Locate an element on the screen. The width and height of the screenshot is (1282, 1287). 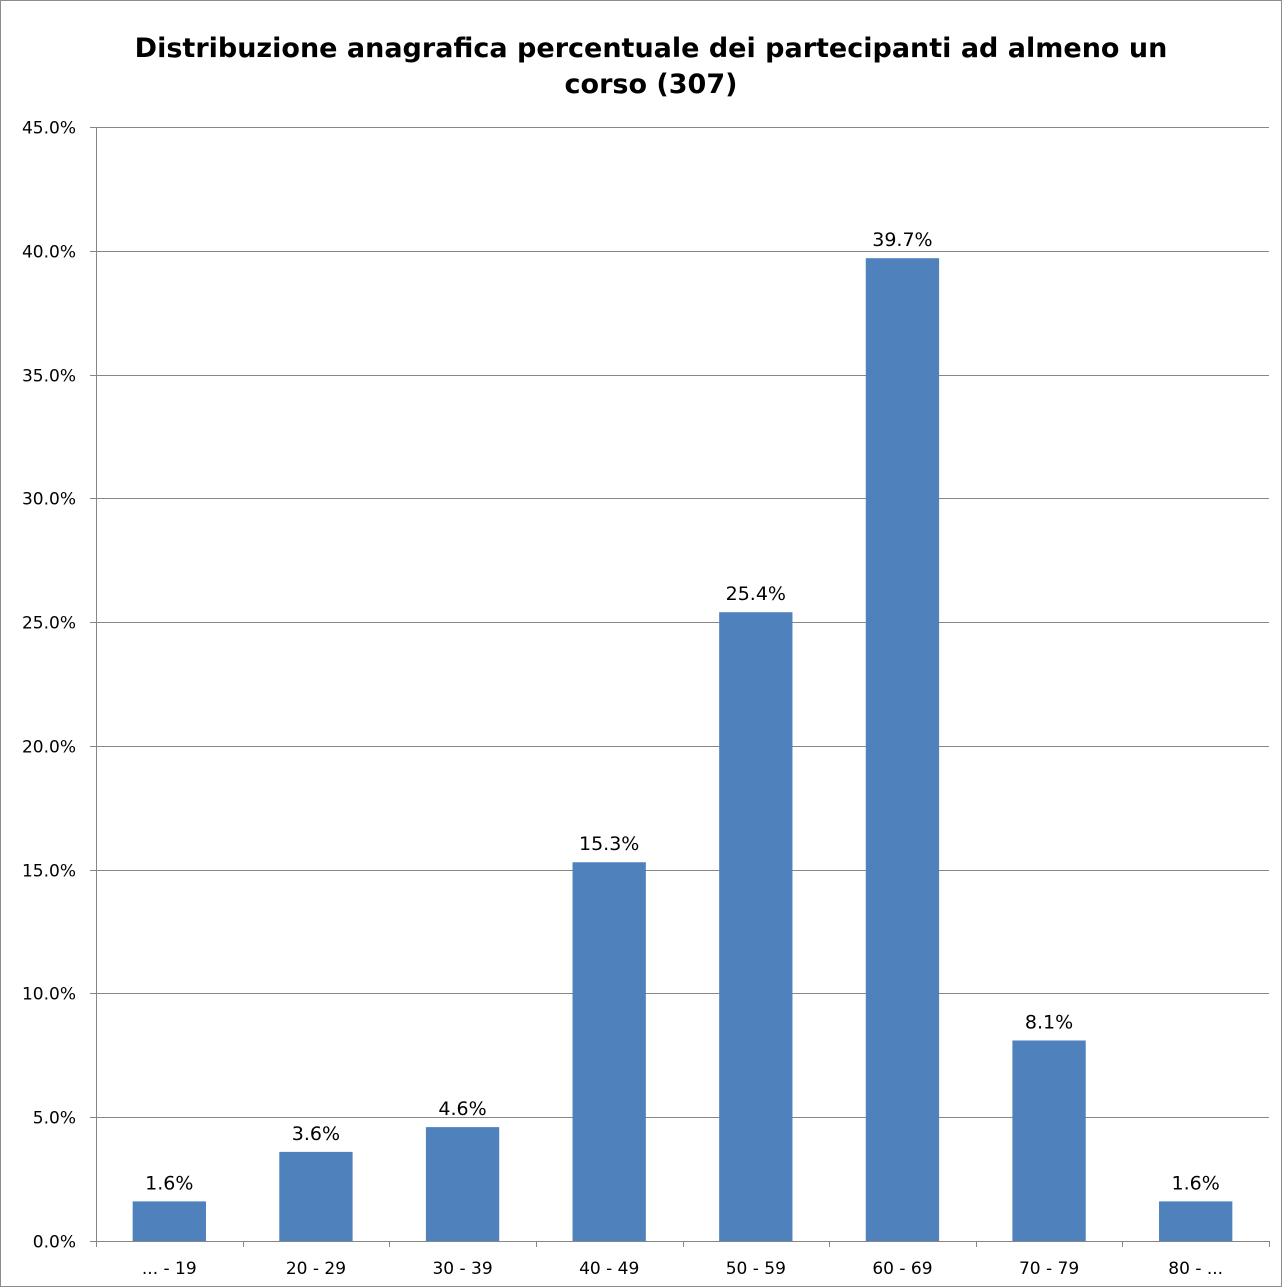
y-tick-label: 45.0% is located at coordinates (49, 129).